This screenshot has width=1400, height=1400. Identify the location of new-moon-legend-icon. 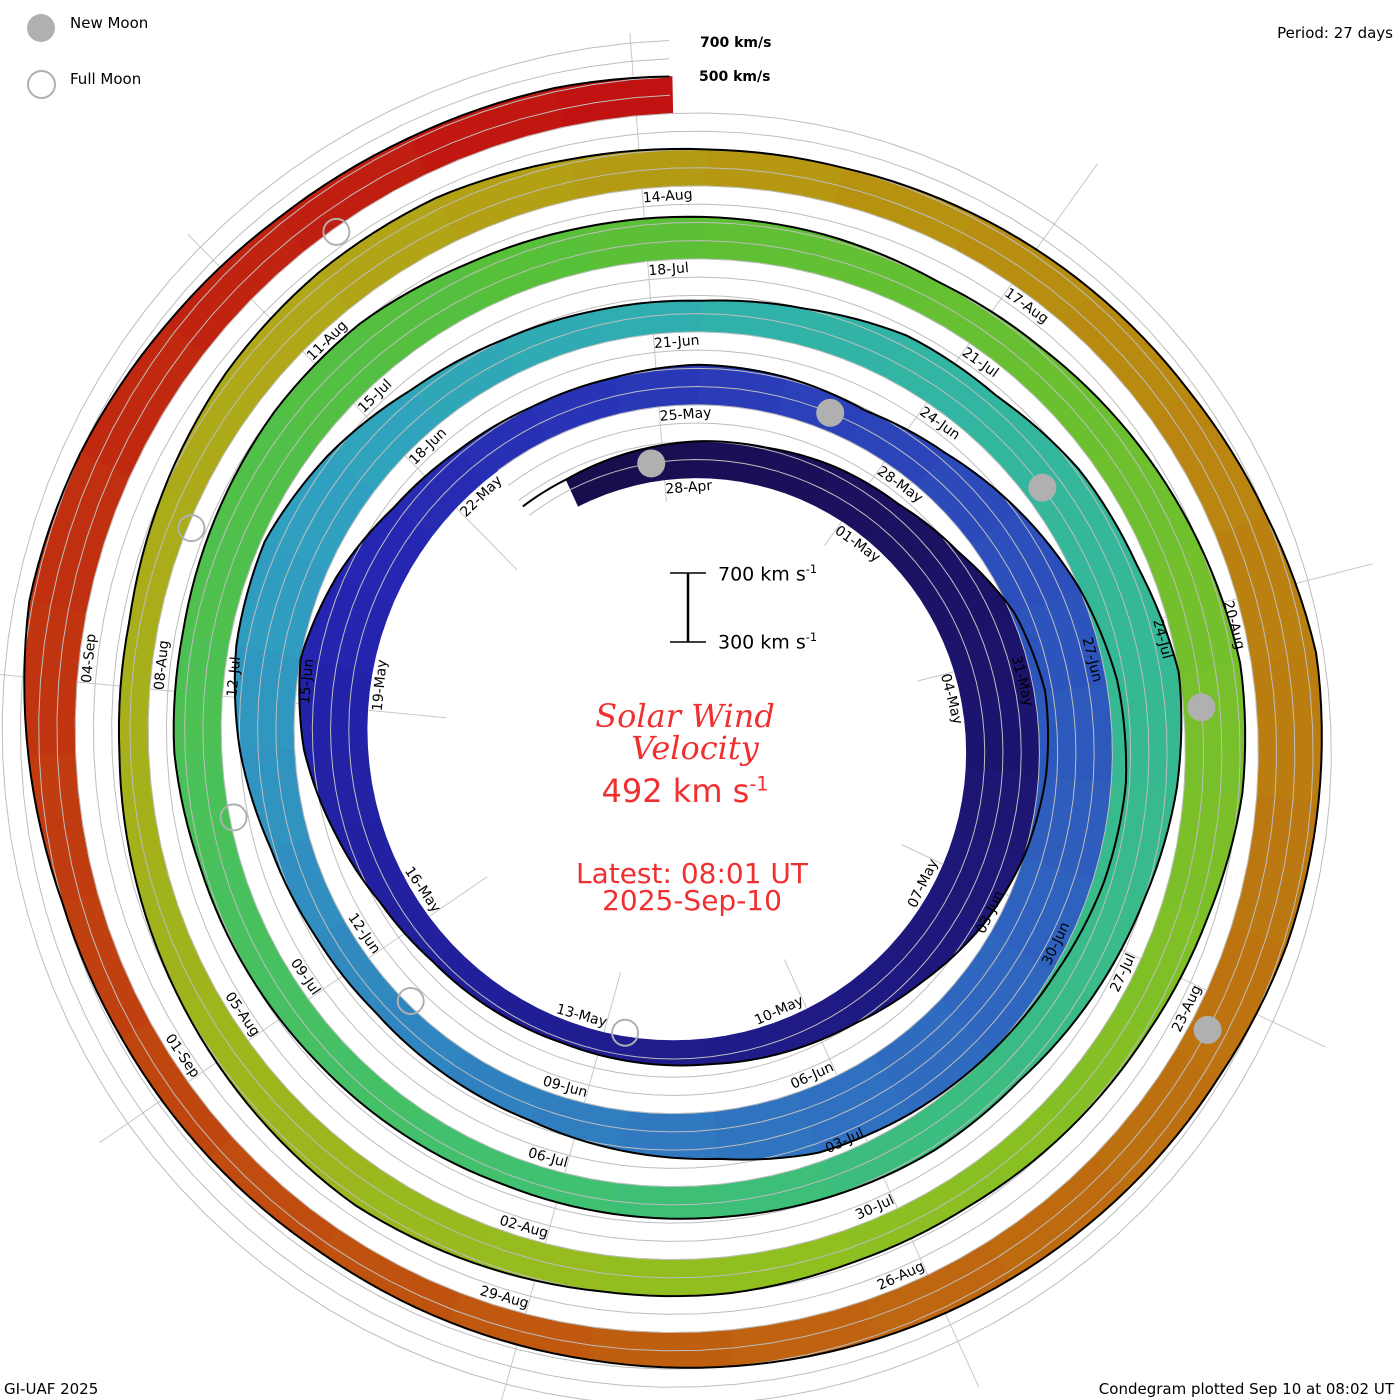
(41, 28).